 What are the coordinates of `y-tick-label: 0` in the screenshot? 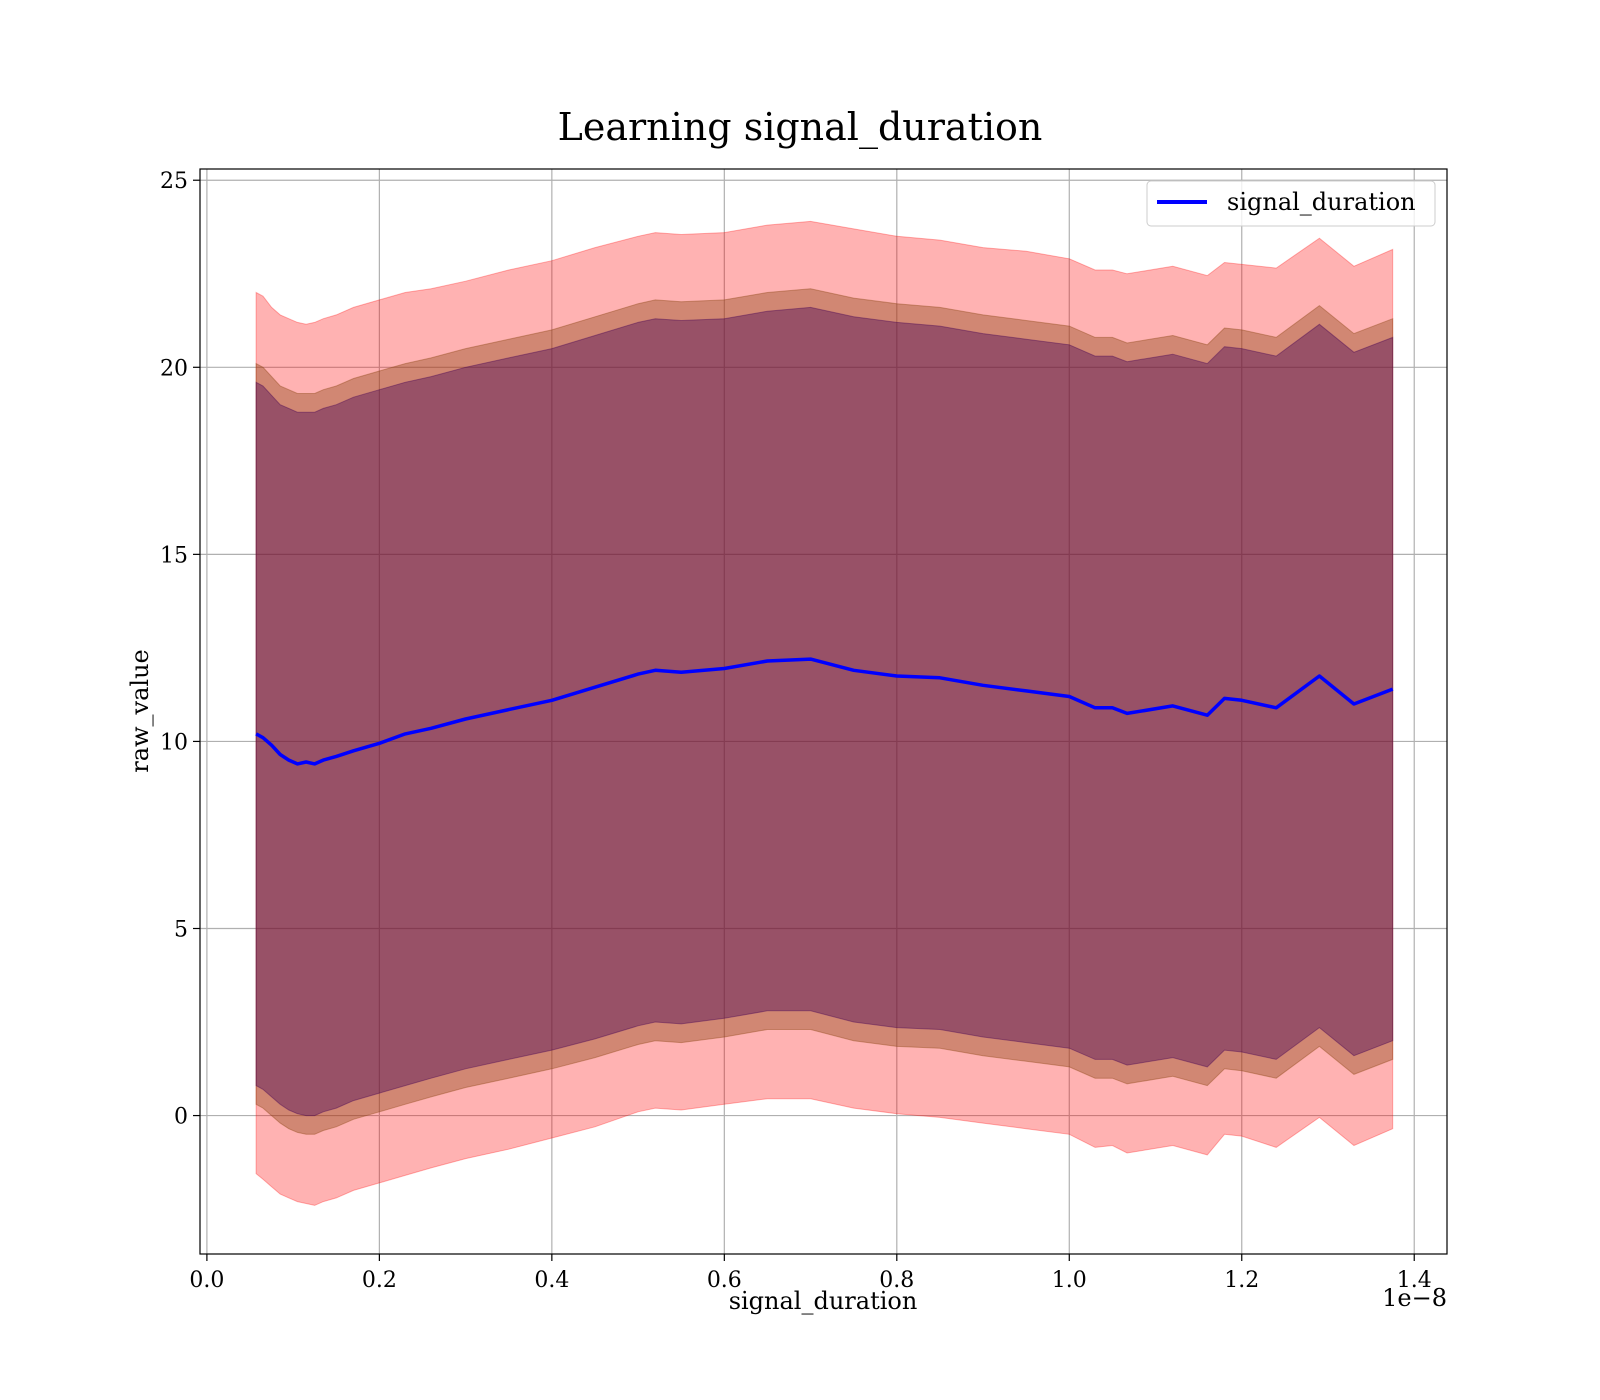 It's located at (181, 1117).